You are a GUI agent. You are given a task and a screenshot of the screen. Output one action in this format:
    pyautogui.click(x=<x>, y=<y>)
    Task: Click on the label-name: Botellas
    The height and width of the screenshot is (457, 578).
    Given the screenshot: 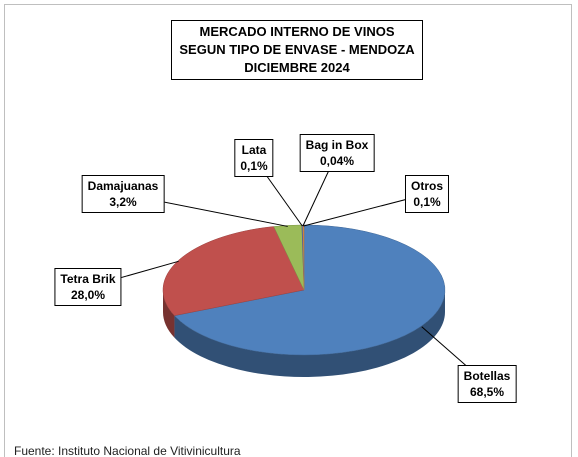 What is the action you would take?
    pyautogui.click(x=487, y=376)
    